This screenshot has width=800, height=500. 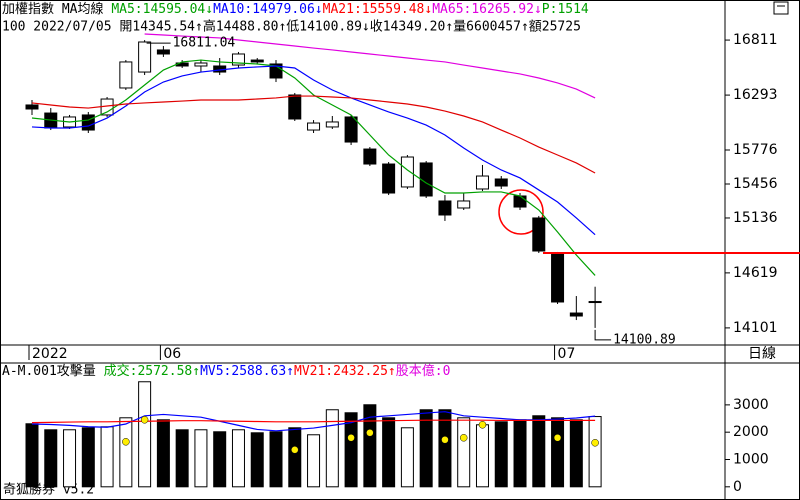 I want to click on value-label: 16811.04, so click(x=204, y=43).